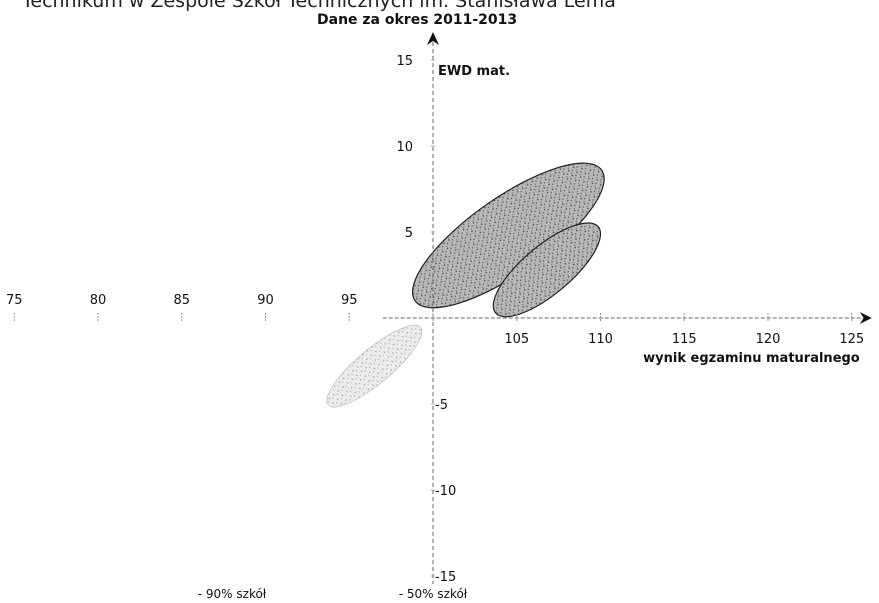 The width and height of the screenshot is (879, 603). What do you see at coordinates (409, 233) in the screenshot?
I see `y-tick-label: 5` at bounding box center [409, 233].